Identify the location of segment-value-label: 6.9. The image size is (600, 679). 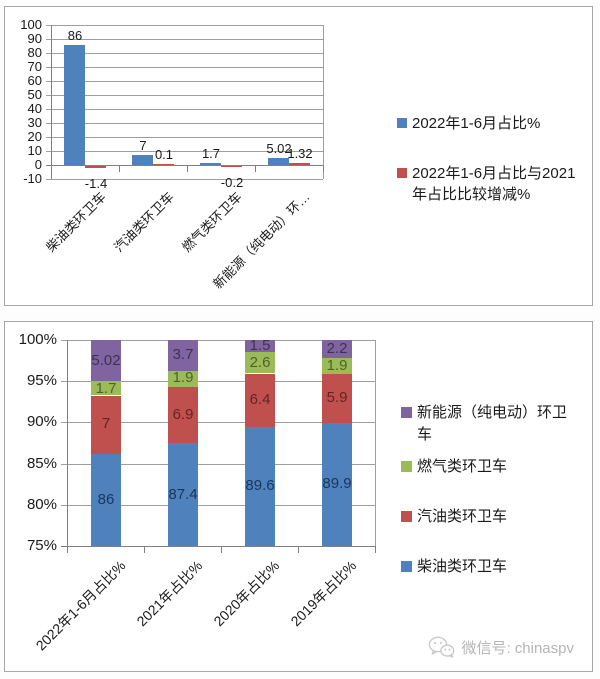
(183, 414).